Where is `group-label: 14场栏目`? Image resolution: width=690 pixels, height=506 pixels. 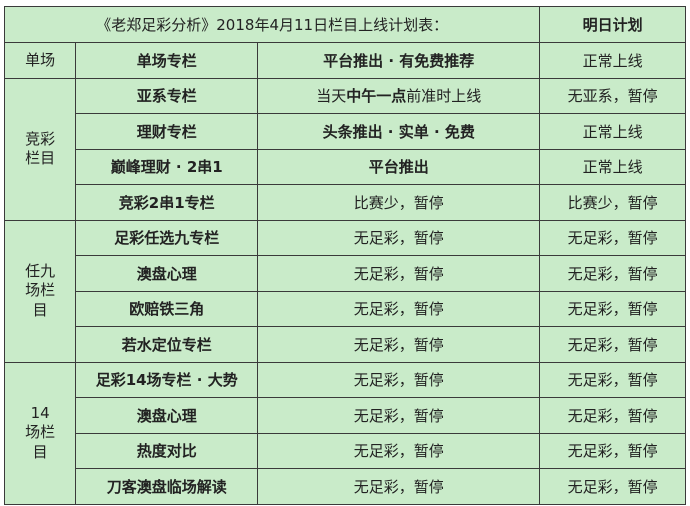 group-label: 14场栏目 is located at coordinates (40, 433).